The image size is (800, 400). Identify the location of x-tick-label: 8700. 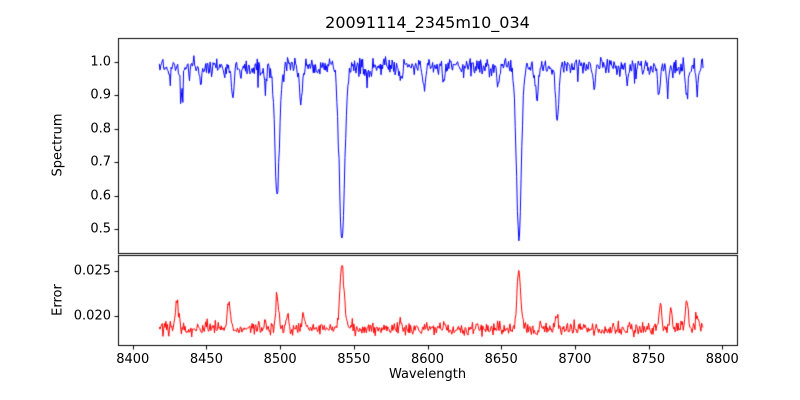
(575, 359).